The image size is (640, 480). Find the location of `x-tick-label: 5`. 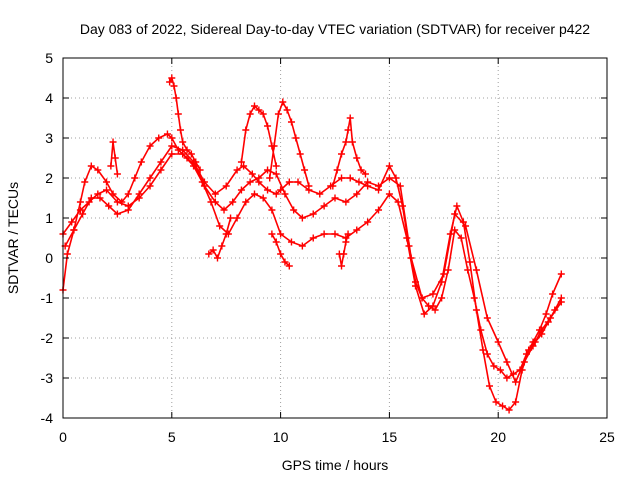

x-tick-label: 5 is located at coordinates (172, 437).